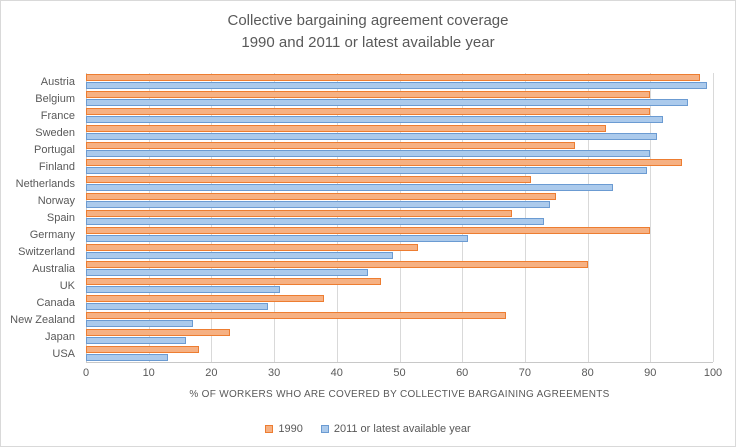 The height and width of the screenshot is (447, 736). Describe the element at coordinates (462, 373) in the screenshot. I see `x-tick-label-60: 60` at that location.